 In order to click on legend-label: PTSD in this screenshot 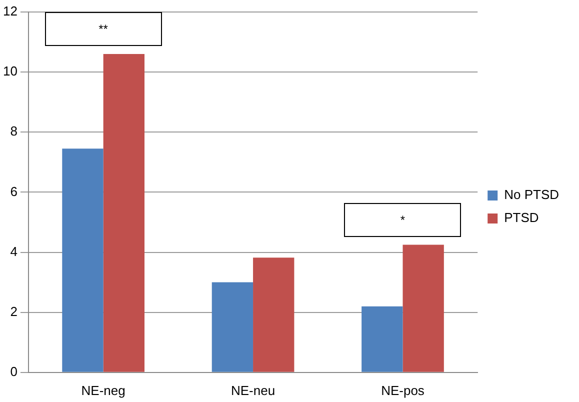, I will do `click(521, 218)`.